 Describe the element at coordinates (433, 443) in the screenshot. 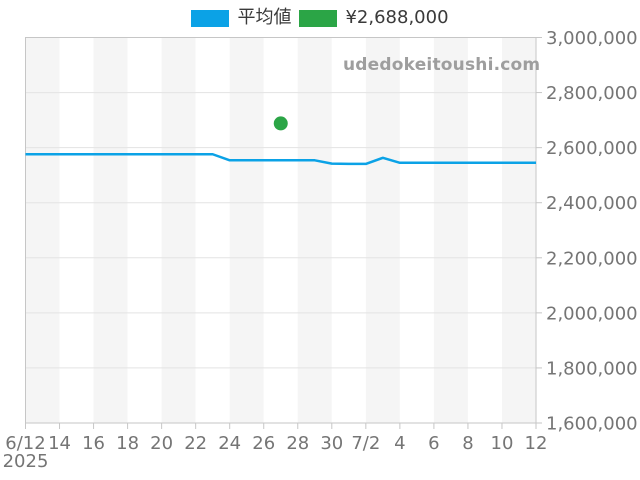

I see `x-axis-label: 6` at that location.